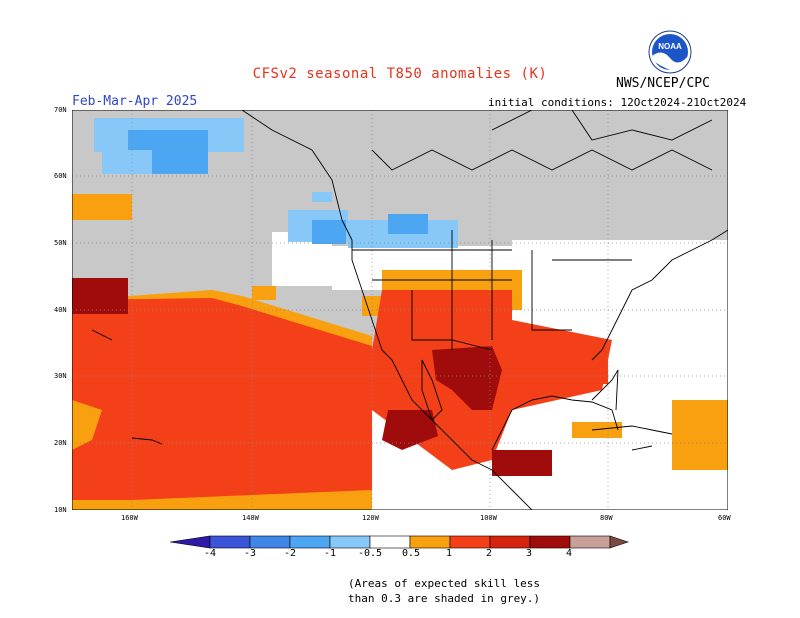 Image resolution: width=800 pixels, height=618 pixels. I want to click on map-title: CFSv2 seasonal T850 anomalies (K), so click(400, 74).